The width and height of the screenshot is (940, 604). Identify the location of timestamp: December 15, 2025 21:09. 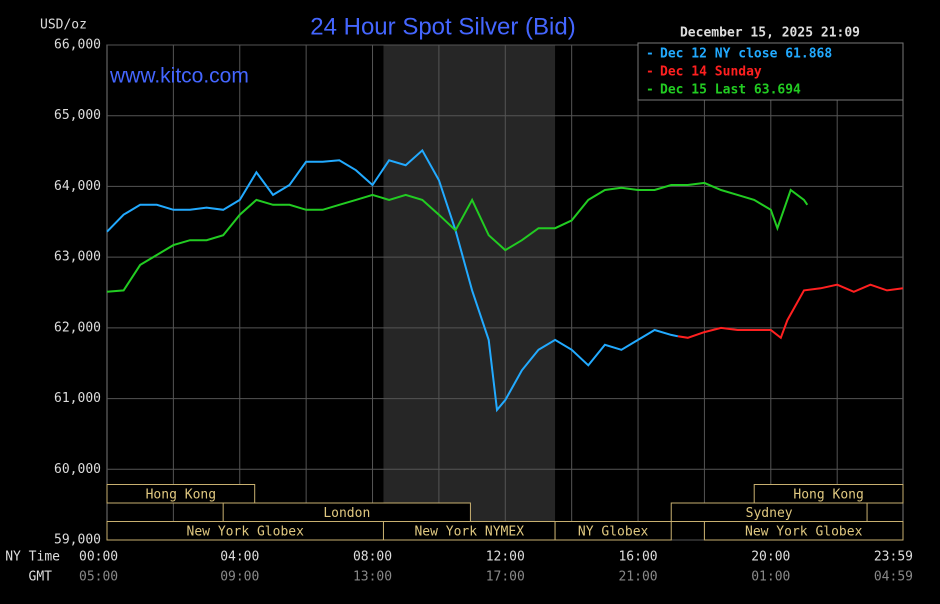
(770, 33).